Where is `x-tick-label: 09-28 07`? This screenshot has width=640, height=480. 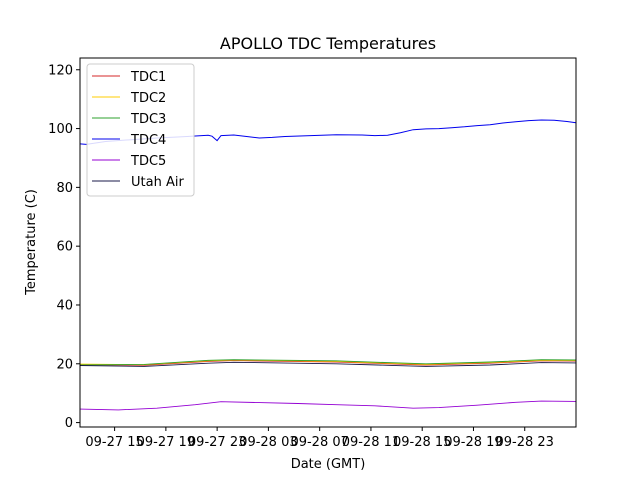 x-tick-label: 09-28 07 is located at coordinates (319, 442).